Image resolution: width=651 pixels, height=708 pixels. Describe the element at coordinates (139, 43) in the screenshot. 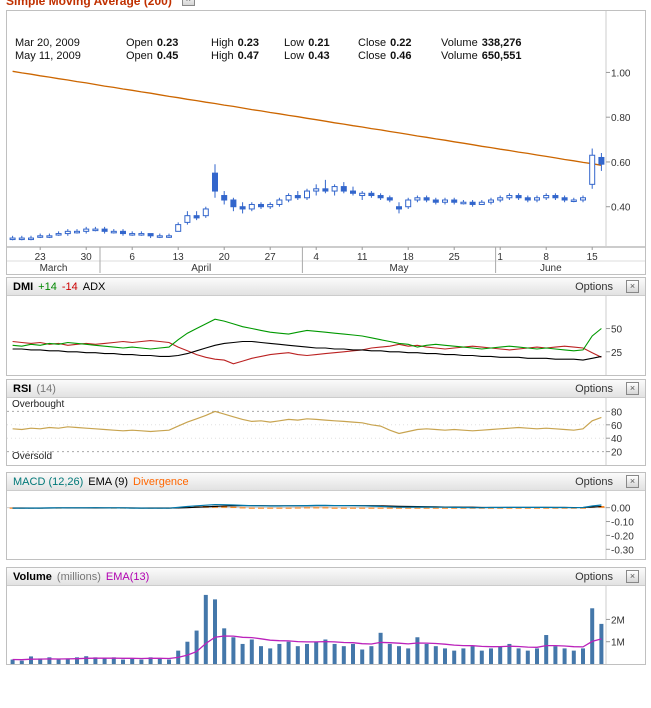

I see `open-label: Open` at that location.